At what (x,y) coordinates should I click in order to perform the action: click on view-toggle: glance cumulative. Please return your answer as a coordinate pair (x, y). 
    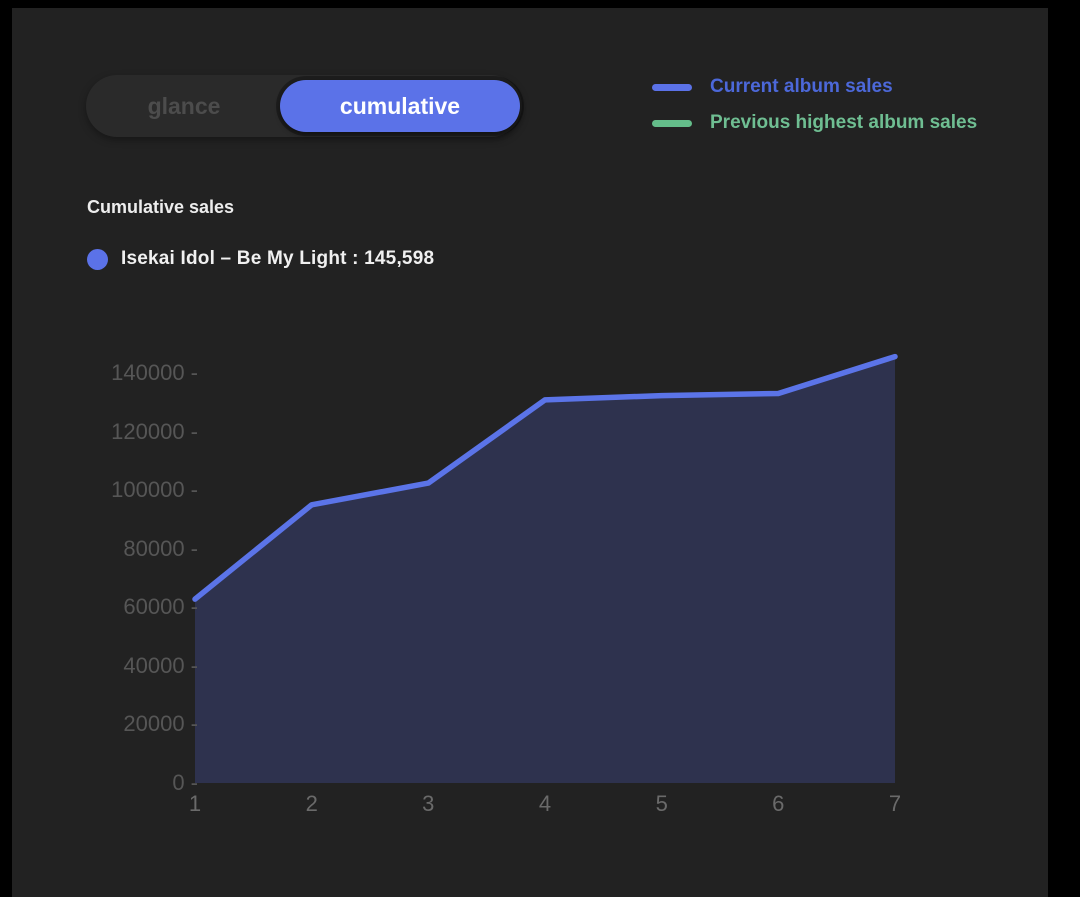
    Looking at the image, I should click on (304, 106).